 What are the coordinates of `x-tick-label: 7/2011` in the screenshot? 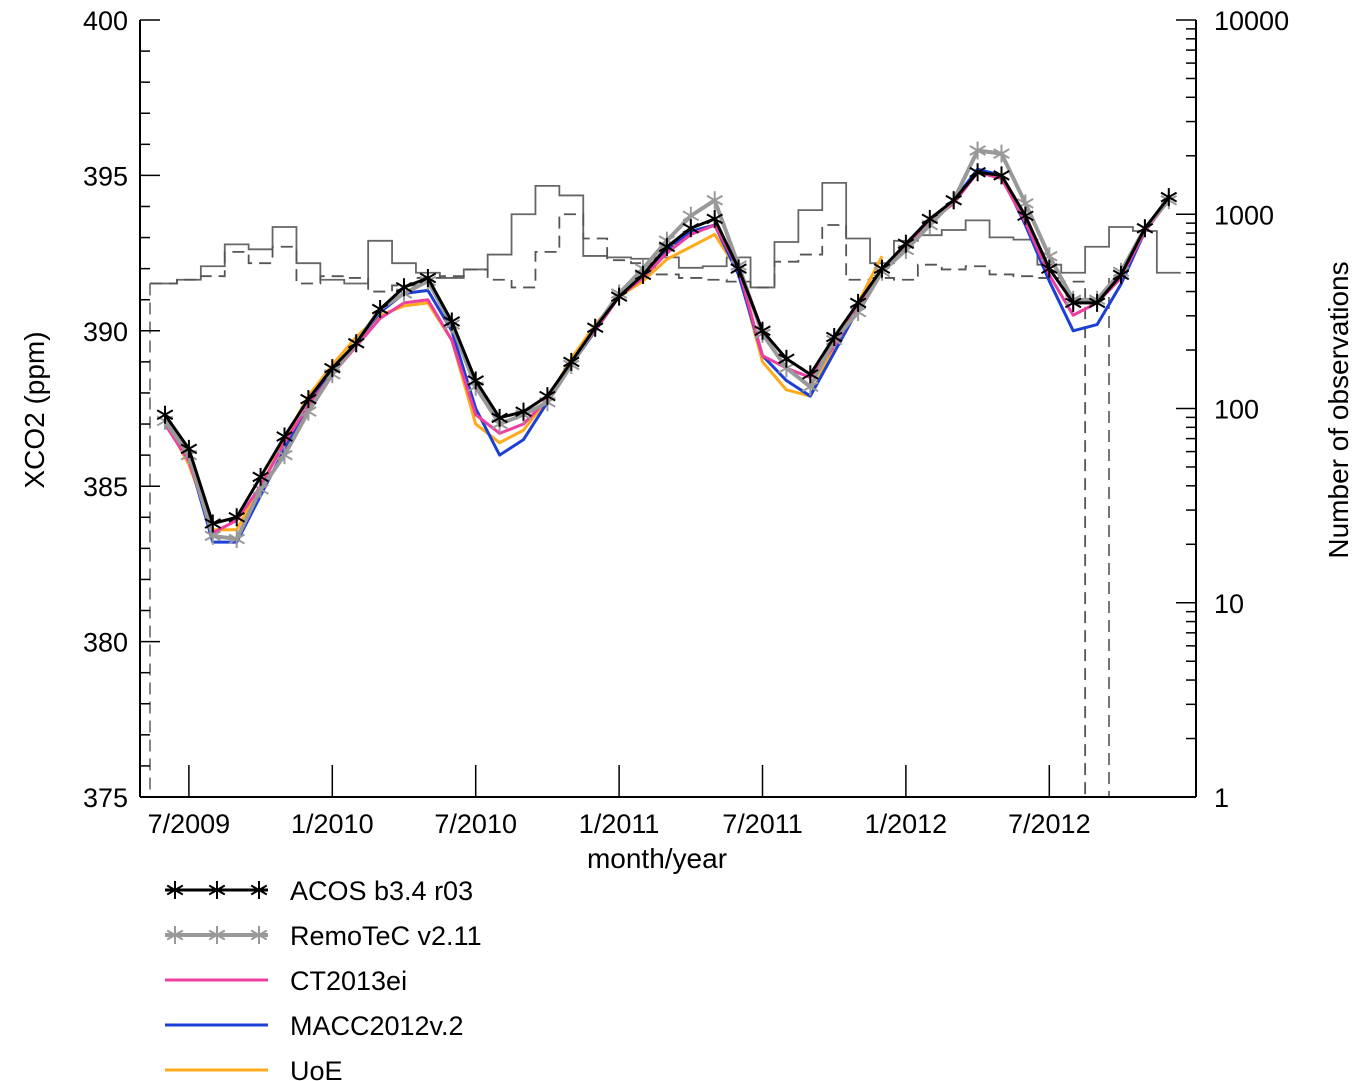 It's located at (762, 824).